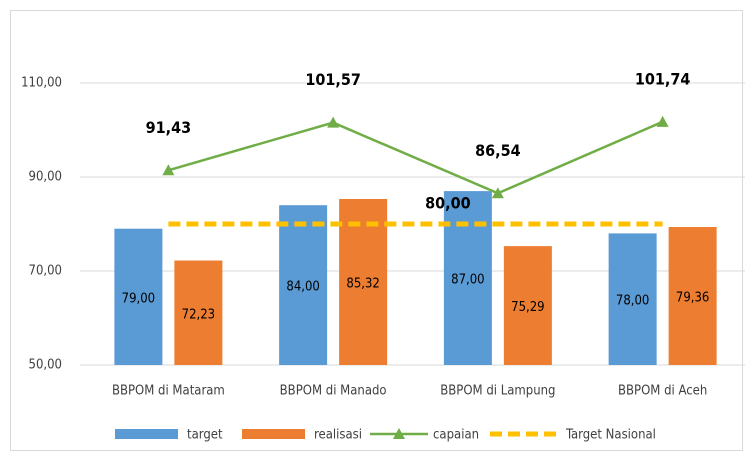 The height and width of the screenshot is (461, 753). I want to click on bar-value-label: 79,36, so click(692, 298).